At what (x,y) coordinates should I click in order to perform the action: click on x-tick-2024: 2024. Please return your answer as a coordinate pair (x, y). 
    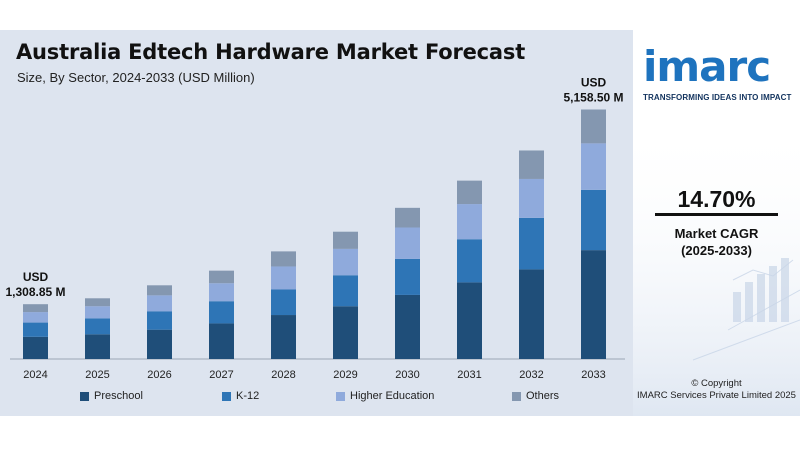
    Looking at the image, I should click on (35, 375).